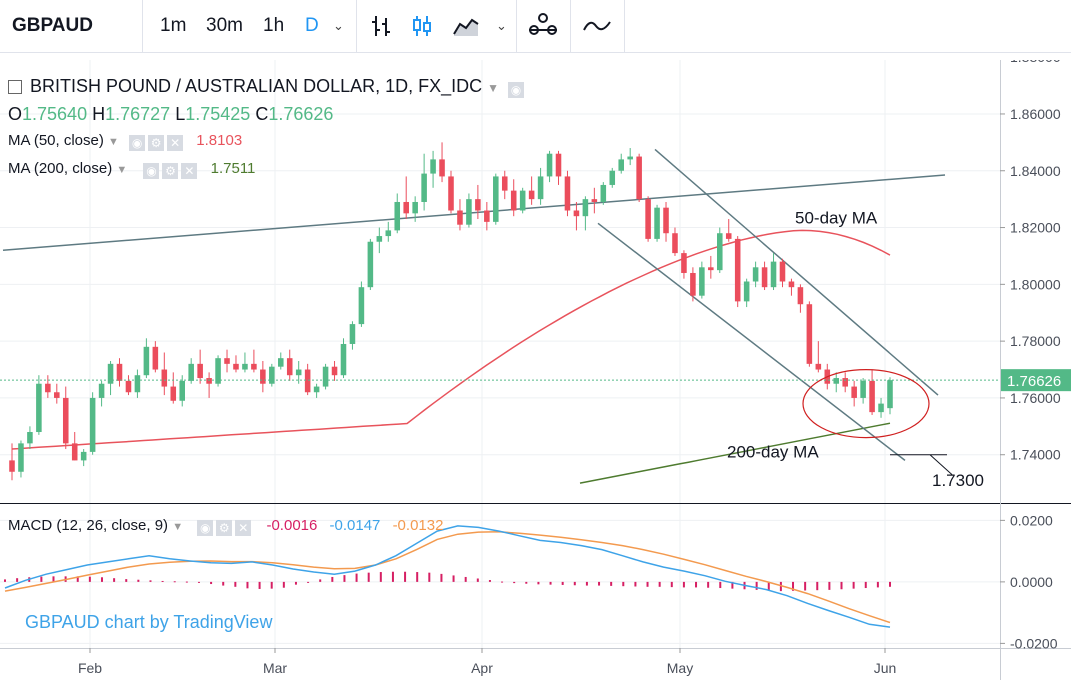 This screenshot has height=680, width=1071. What do you see at coordinates (466, 26) in the screenshot?
I see `area-style-icon` at bounding box center [466, 26].